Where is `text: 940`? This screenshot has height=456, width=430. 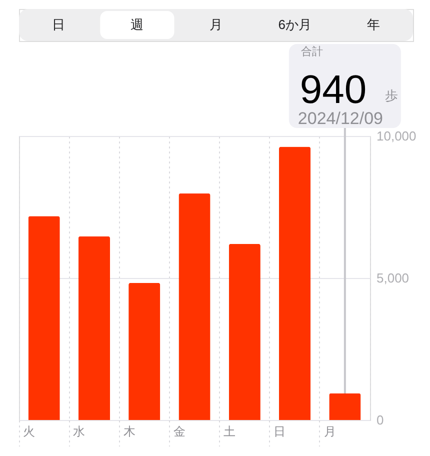 text: 940 is located at coordinates (333, 90).